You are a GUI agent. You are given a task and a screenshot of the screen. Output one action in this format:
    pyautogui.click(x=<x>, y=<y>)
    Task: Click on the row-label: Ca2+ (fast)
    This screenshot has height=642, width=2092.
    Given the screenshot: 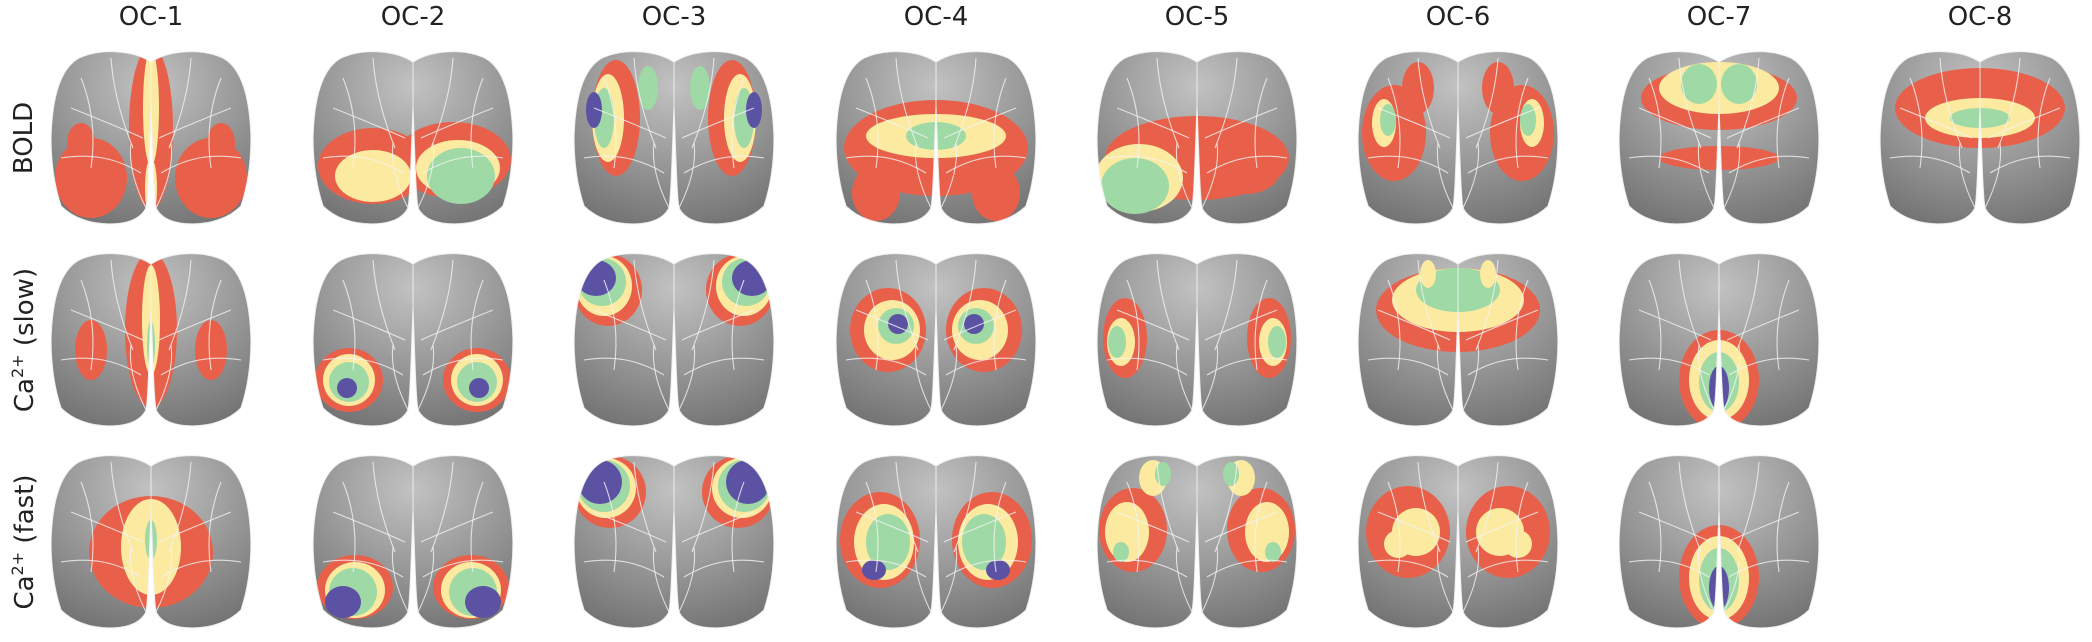 What is the action you would take?
    pyautogui.click(x=24, y=542)
    